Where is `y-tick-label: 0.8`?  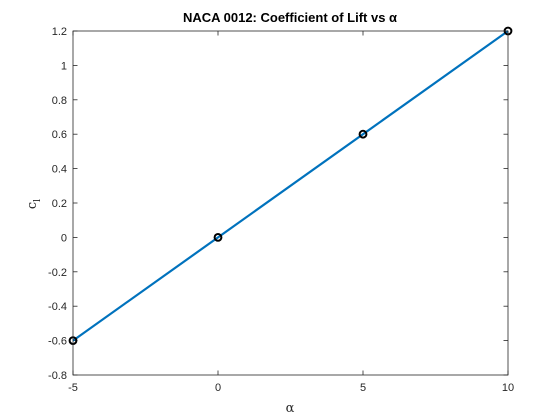 y-tick-label: 0.8 is located at coordinates (59, 101).